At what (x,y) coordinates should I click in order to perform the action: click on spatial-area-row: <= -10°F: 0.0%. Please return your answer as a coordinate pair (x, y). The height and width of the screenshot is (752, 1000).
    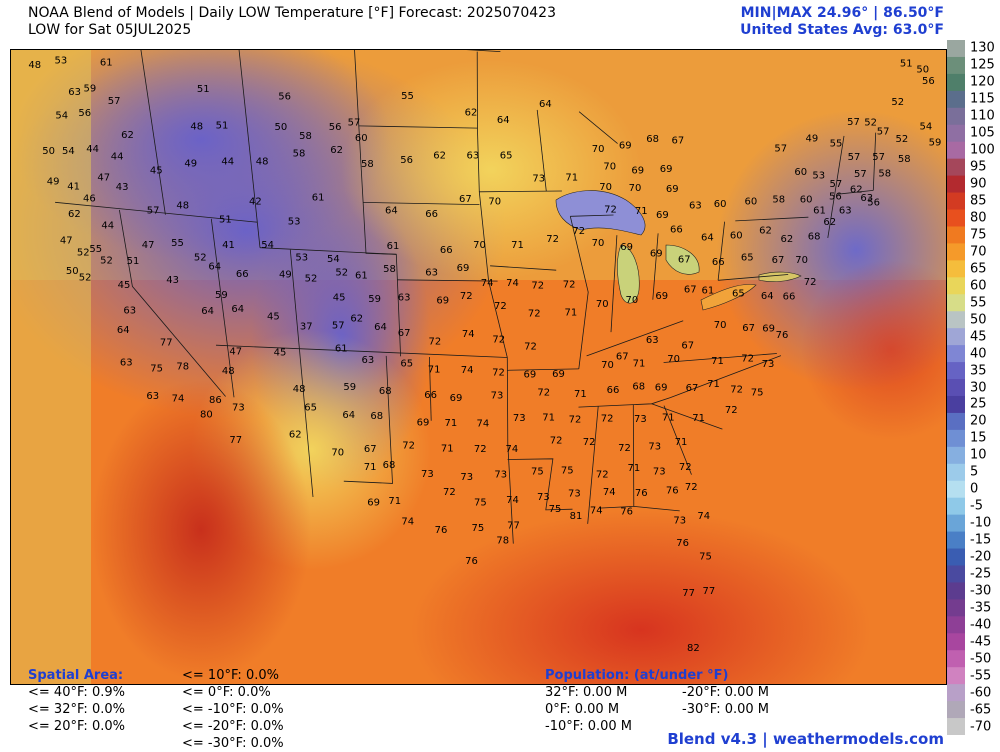
    Looking at the image, I should click on (233, 709).